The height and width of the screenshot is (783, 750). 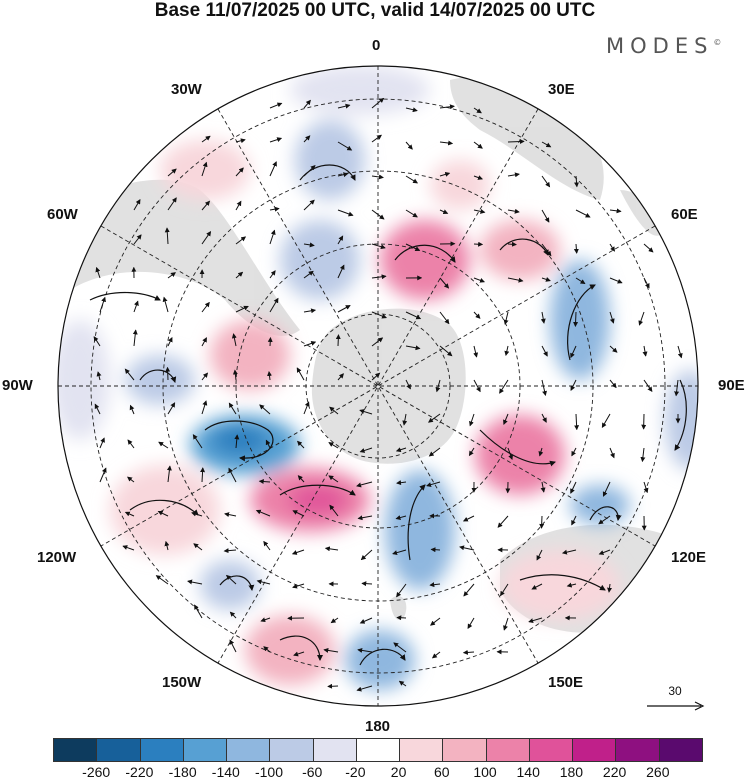 What do you see at coordinates (17, 385) in the screenshot?
I see `longitude-label-90w: 90W` at bounding box center [17, 385].